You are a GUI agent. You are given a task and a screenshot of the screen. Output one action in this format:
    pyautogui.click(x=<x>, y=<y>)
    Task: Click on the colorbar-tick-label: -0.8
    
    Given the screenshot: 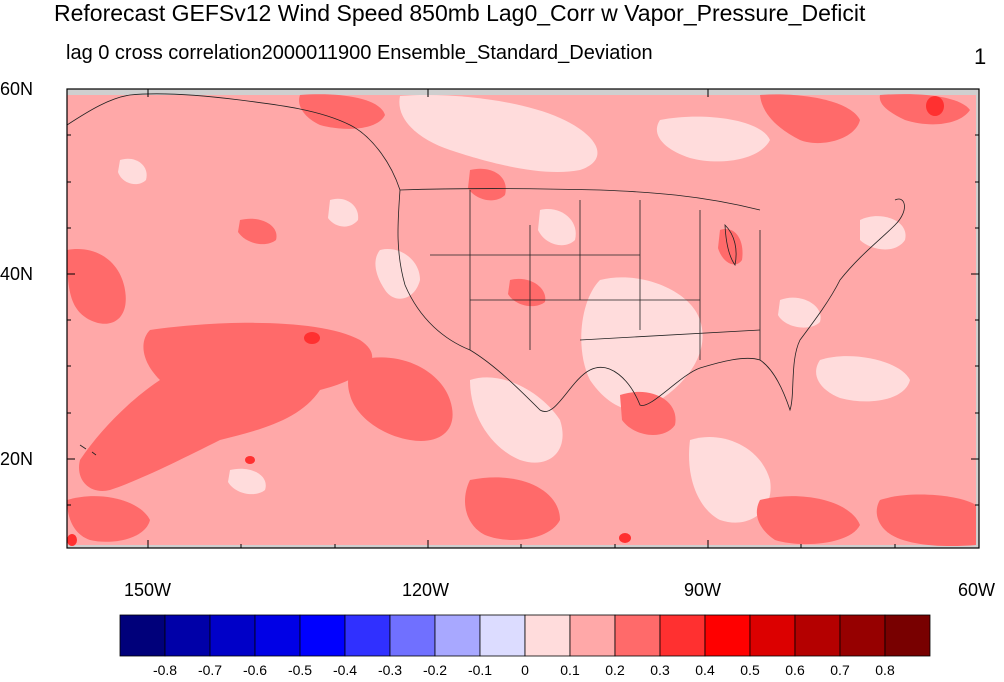 What is the action you would take?
    pyautogui.click(x=165, y=670)
    